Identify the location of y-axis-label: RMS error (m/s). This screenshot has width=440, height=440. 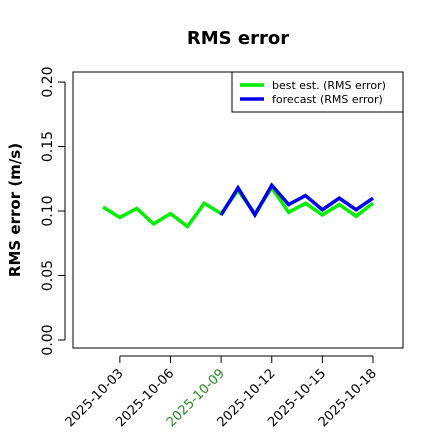
(15, 210).